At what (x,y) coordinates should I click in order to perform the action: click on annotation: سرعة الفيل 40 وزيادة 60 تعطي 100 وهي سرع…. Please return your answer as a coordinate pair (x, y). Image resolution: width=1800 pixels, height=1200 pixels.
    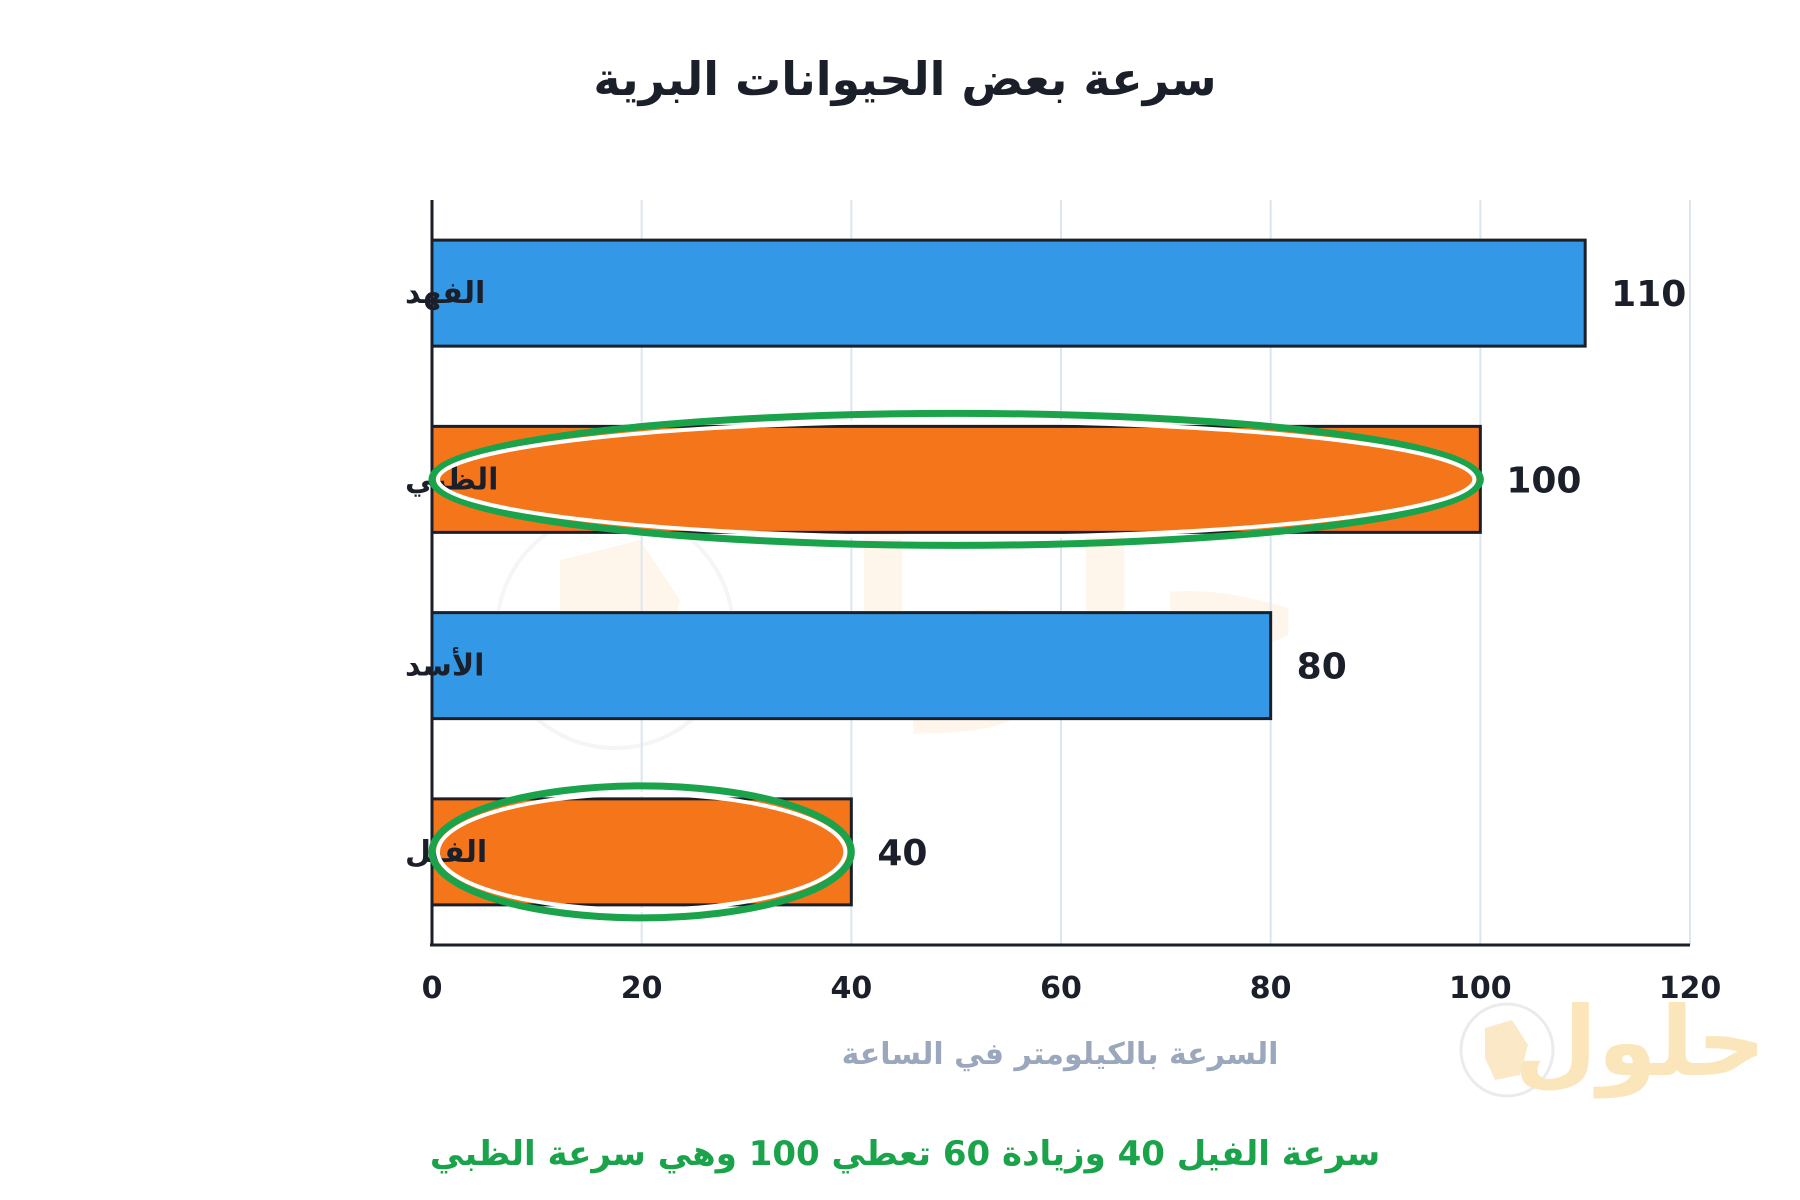
    Looking at the image, I should click on (905, 1154).